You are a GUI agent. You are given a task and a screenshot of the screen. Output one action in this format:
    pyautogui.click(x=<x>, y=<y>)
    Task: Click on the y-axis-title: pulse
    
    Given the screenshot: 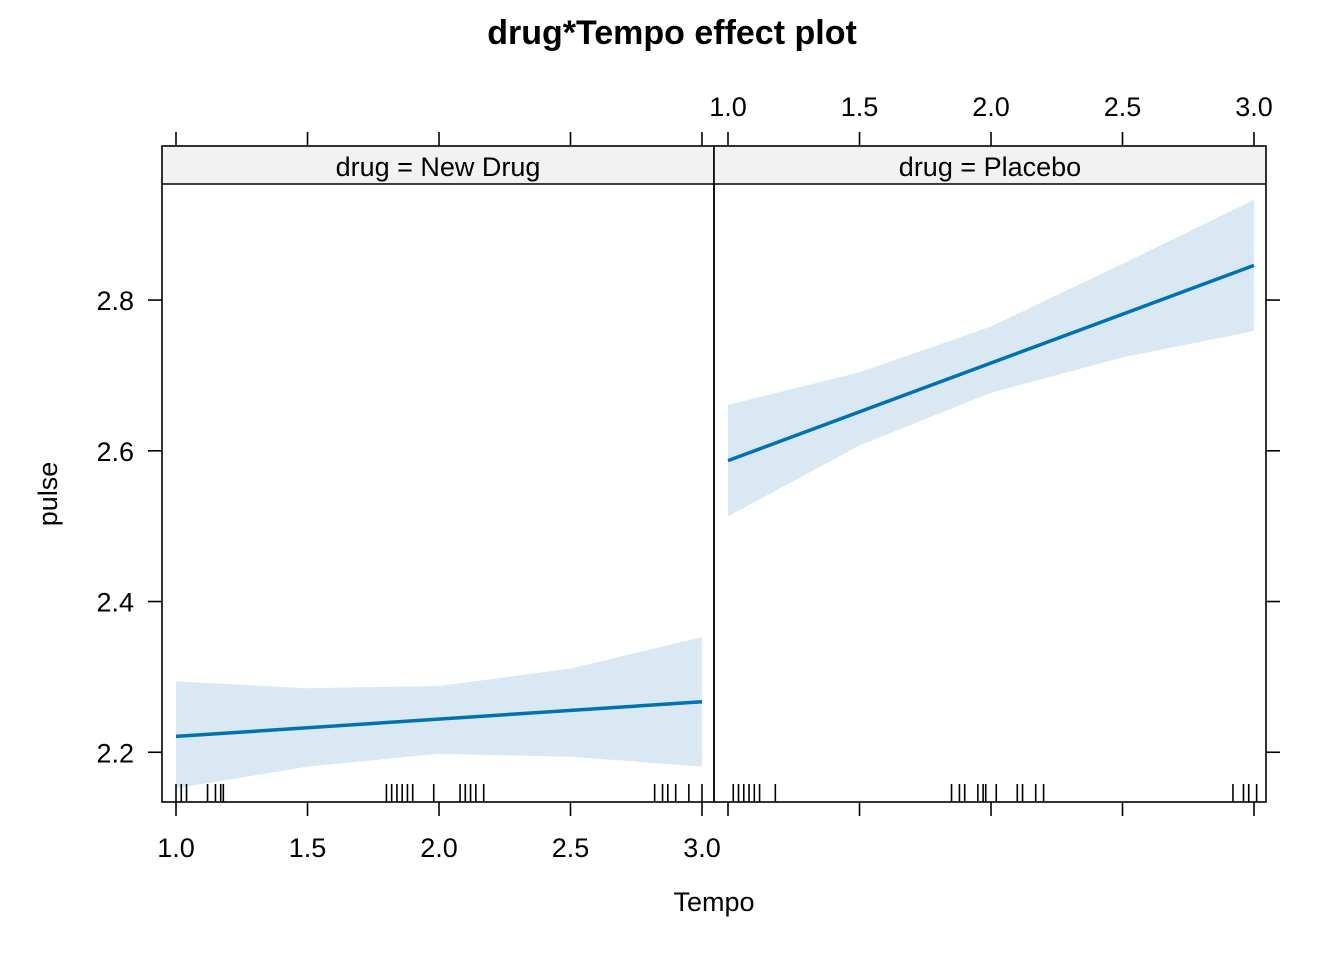 What is the action you would take?
    pyautogui.click(x=48, y=494)
    